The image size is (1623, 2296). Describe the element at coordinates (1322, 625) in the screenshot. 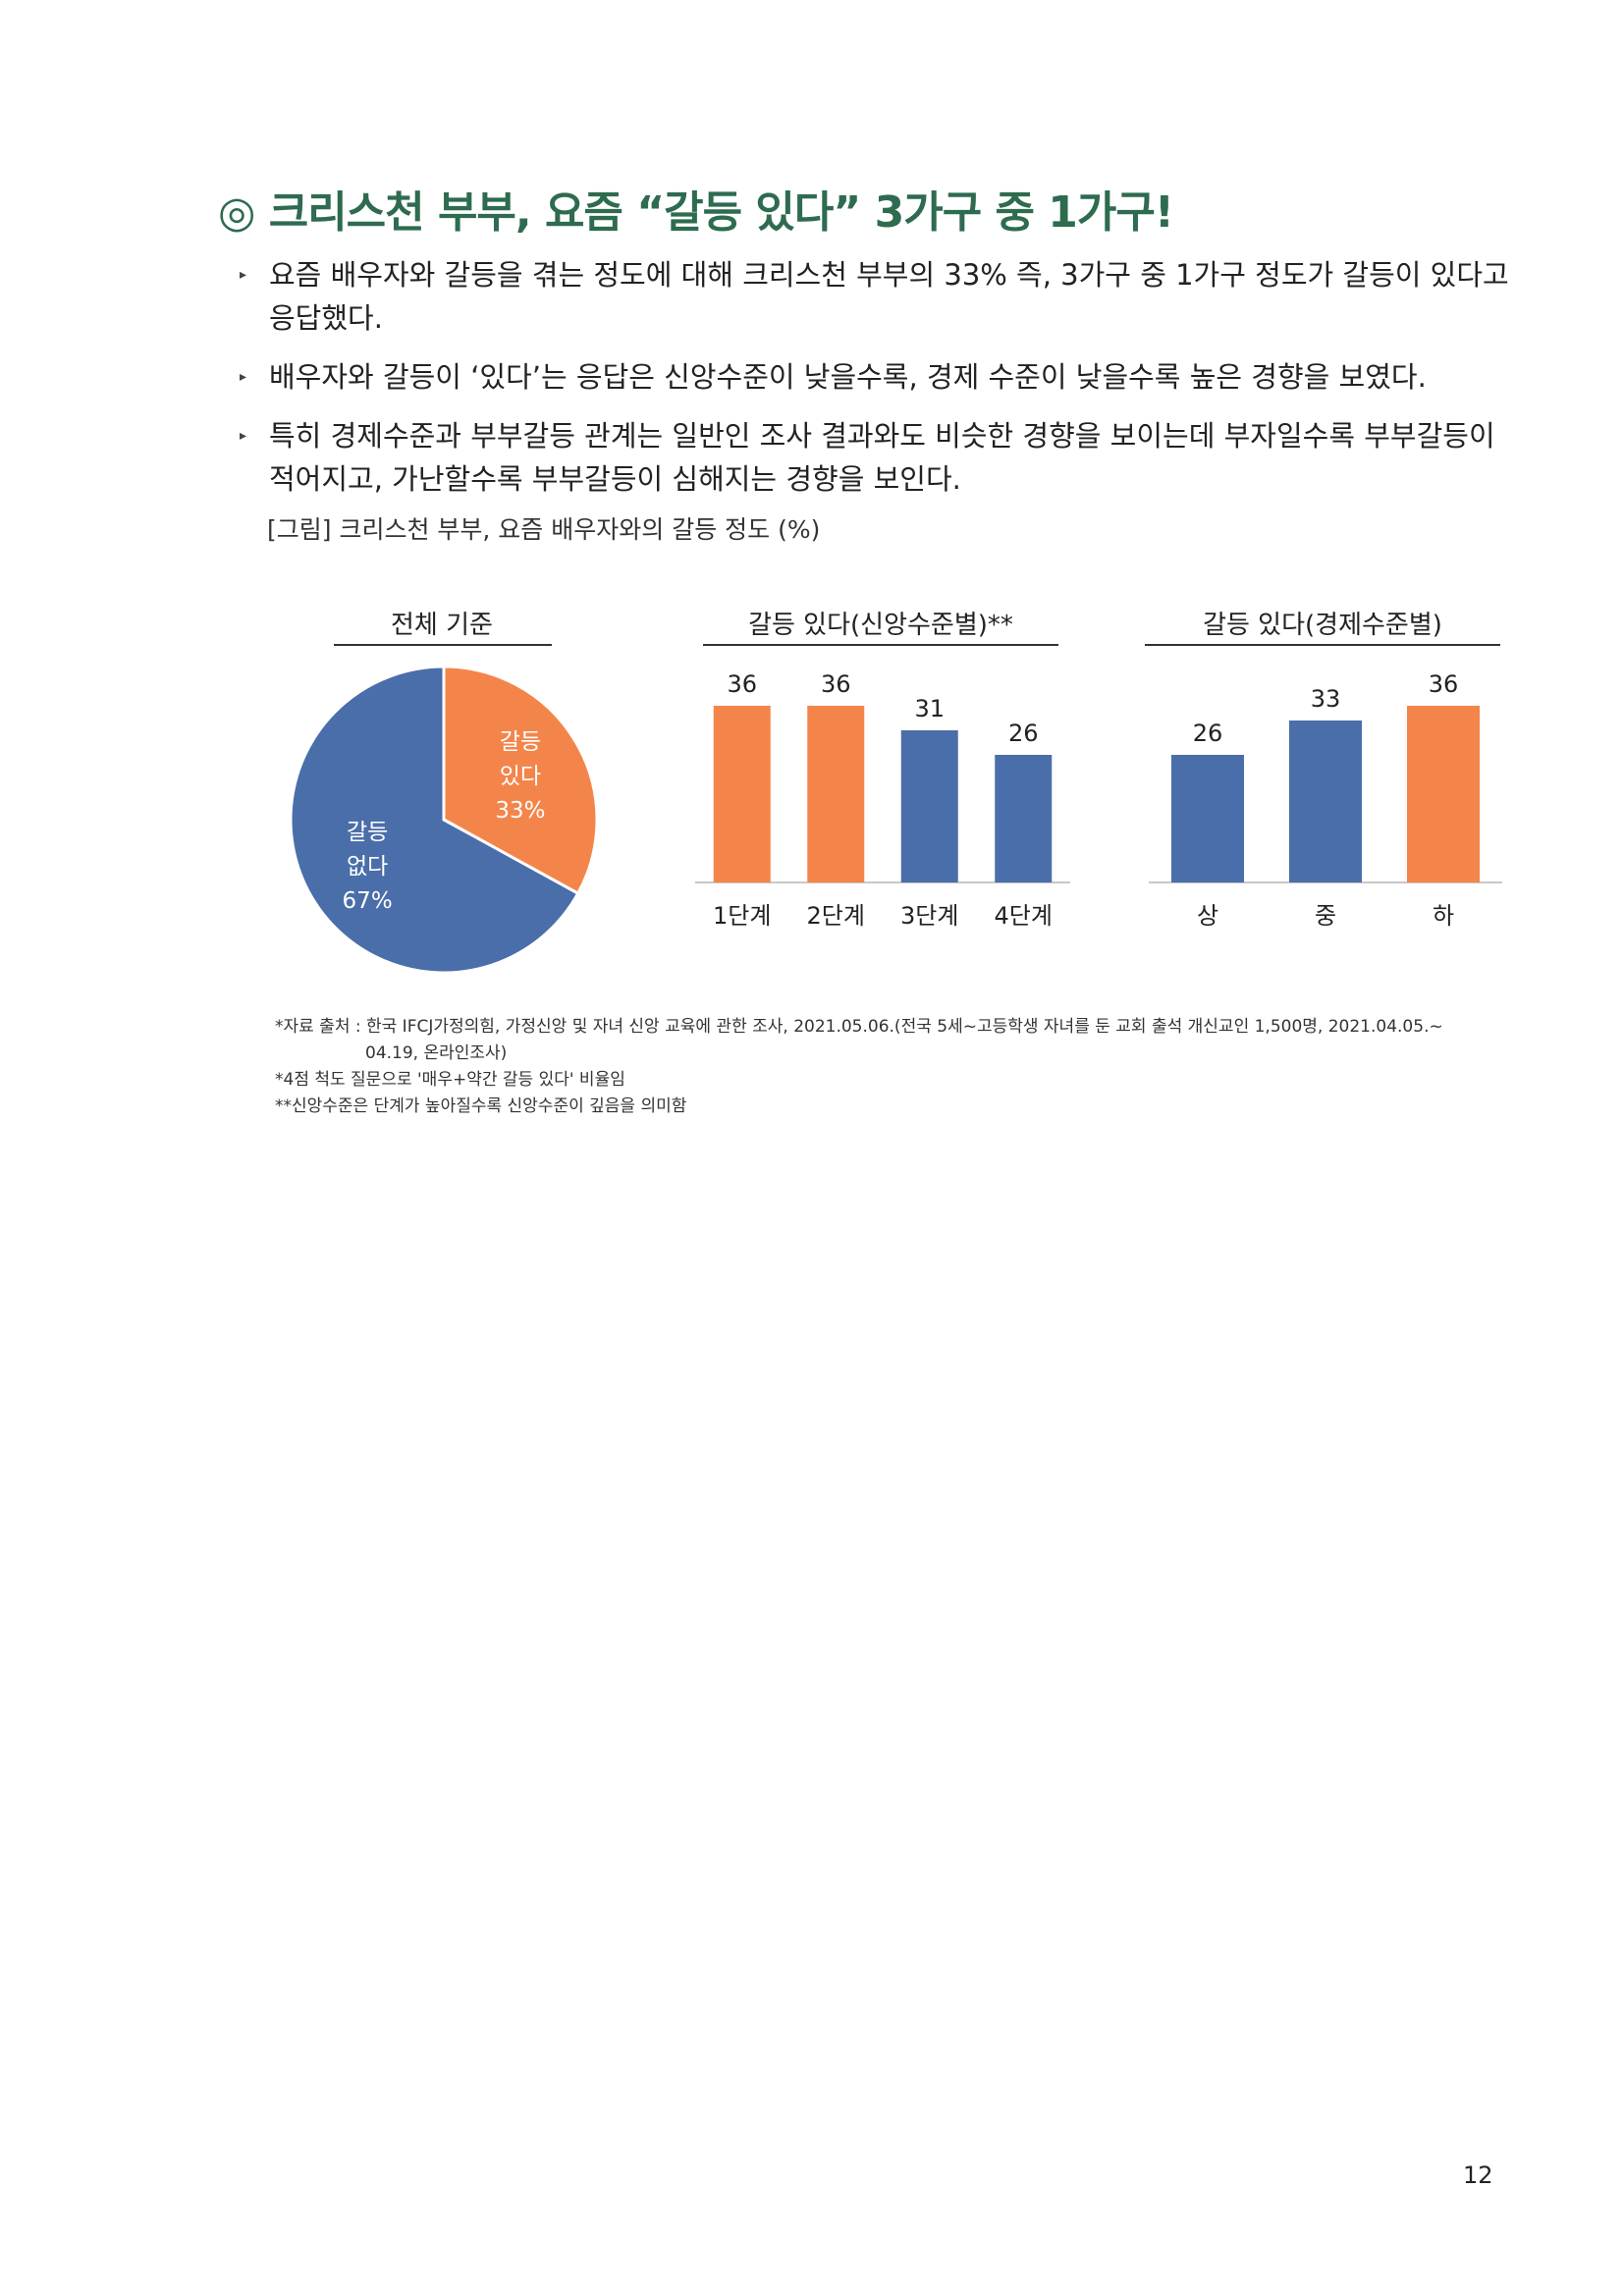

I see `economy-chart-title: 갈등 있다(경제수준별)` at that location.